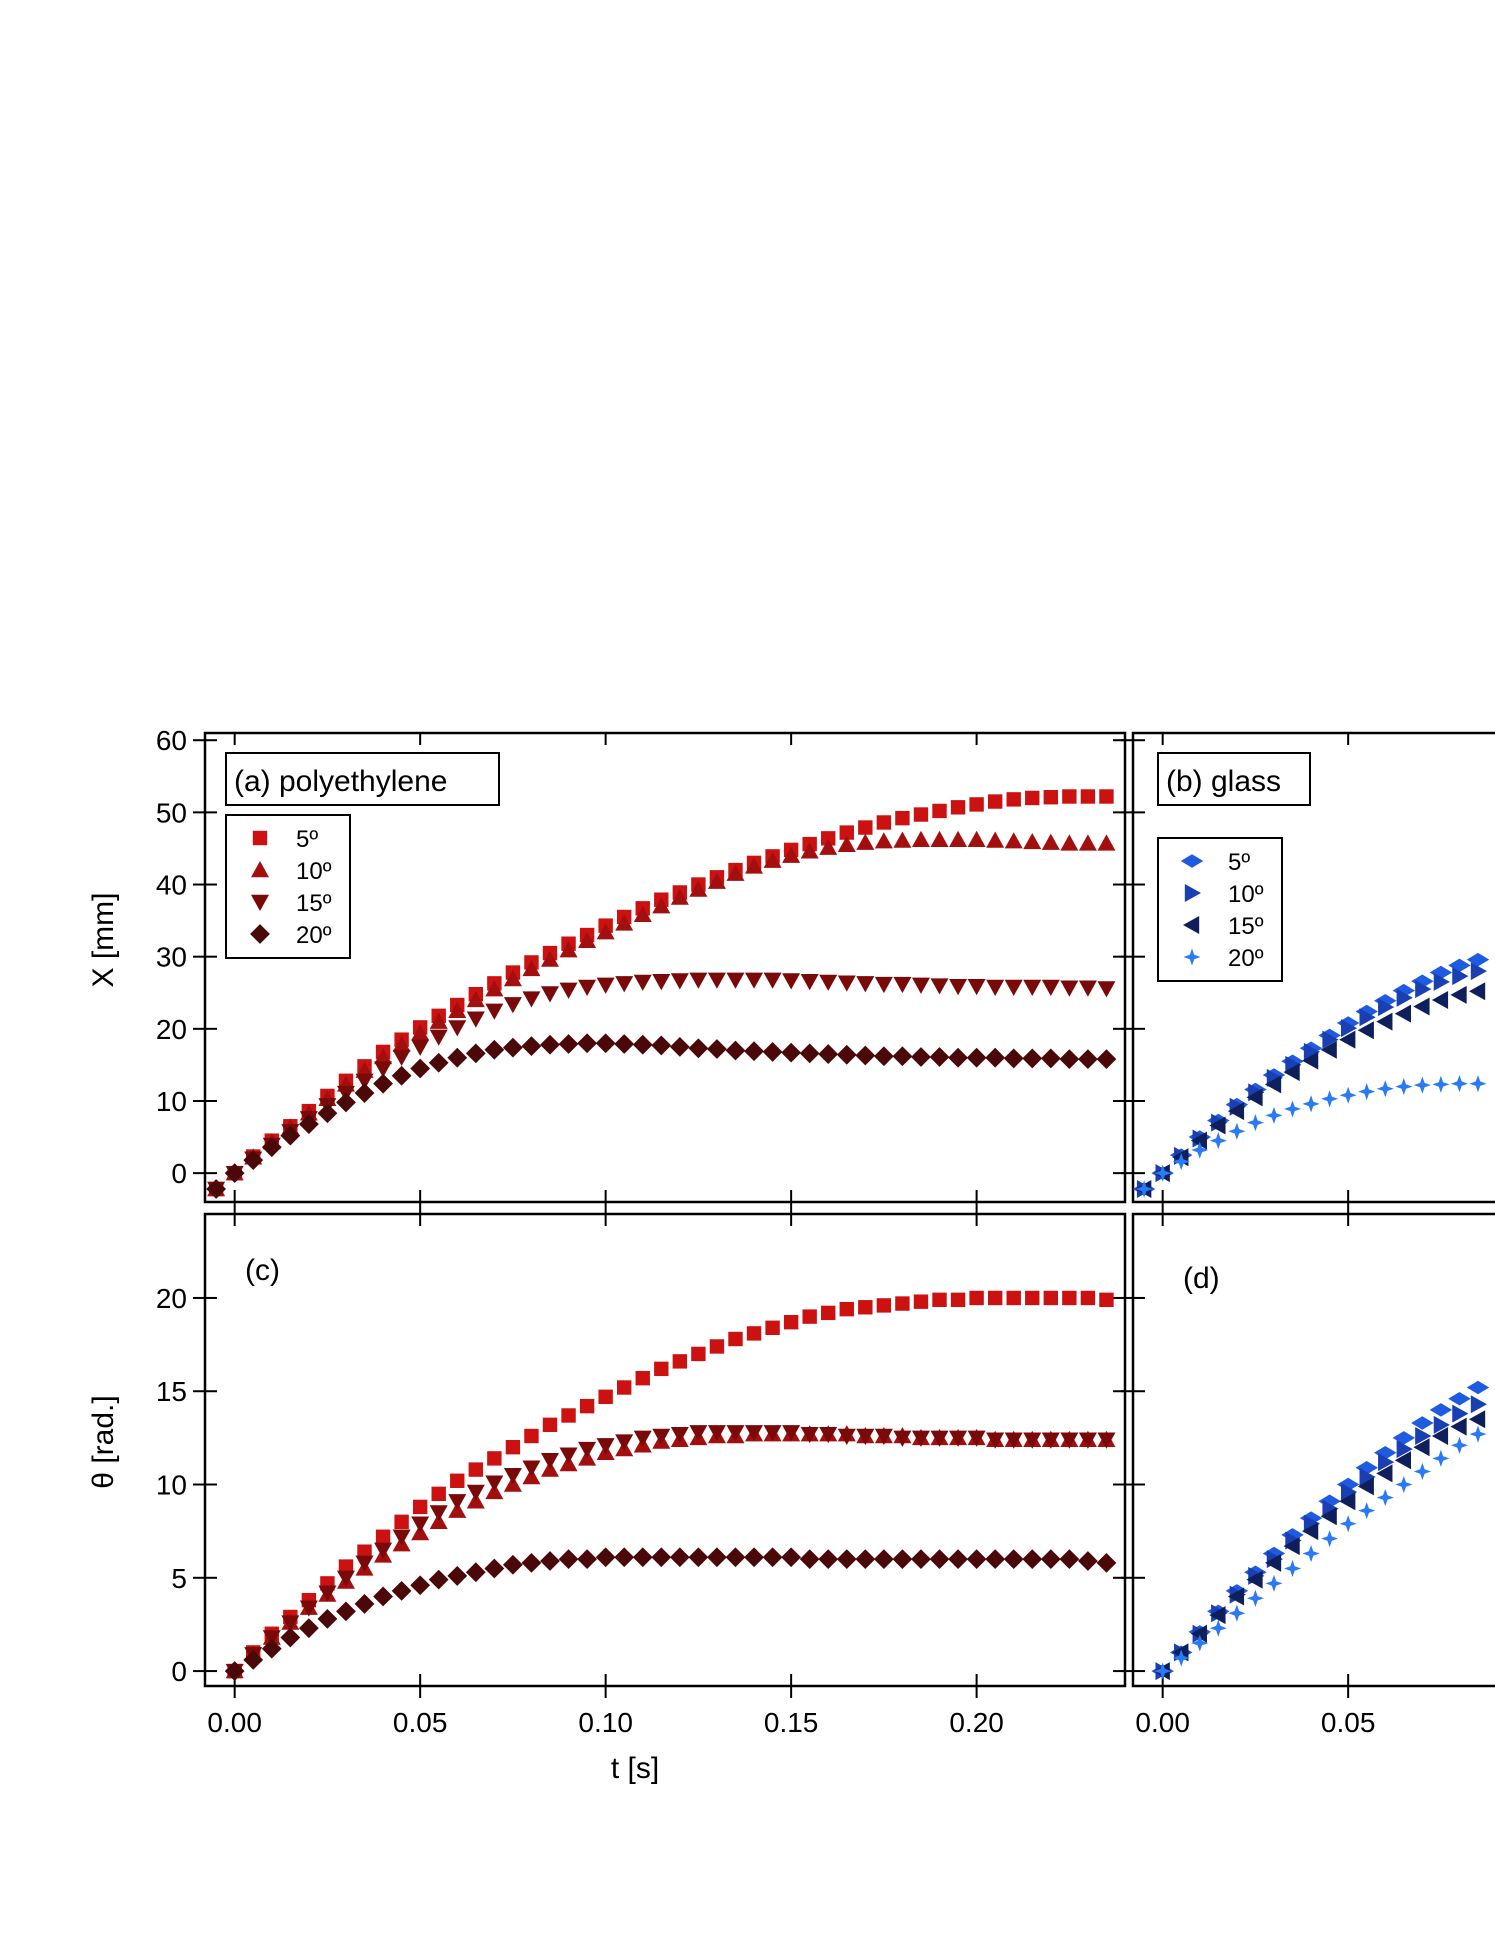 The image size is (1495, 1934). I want to click on y-tick-label: 30, so click(171, 957).